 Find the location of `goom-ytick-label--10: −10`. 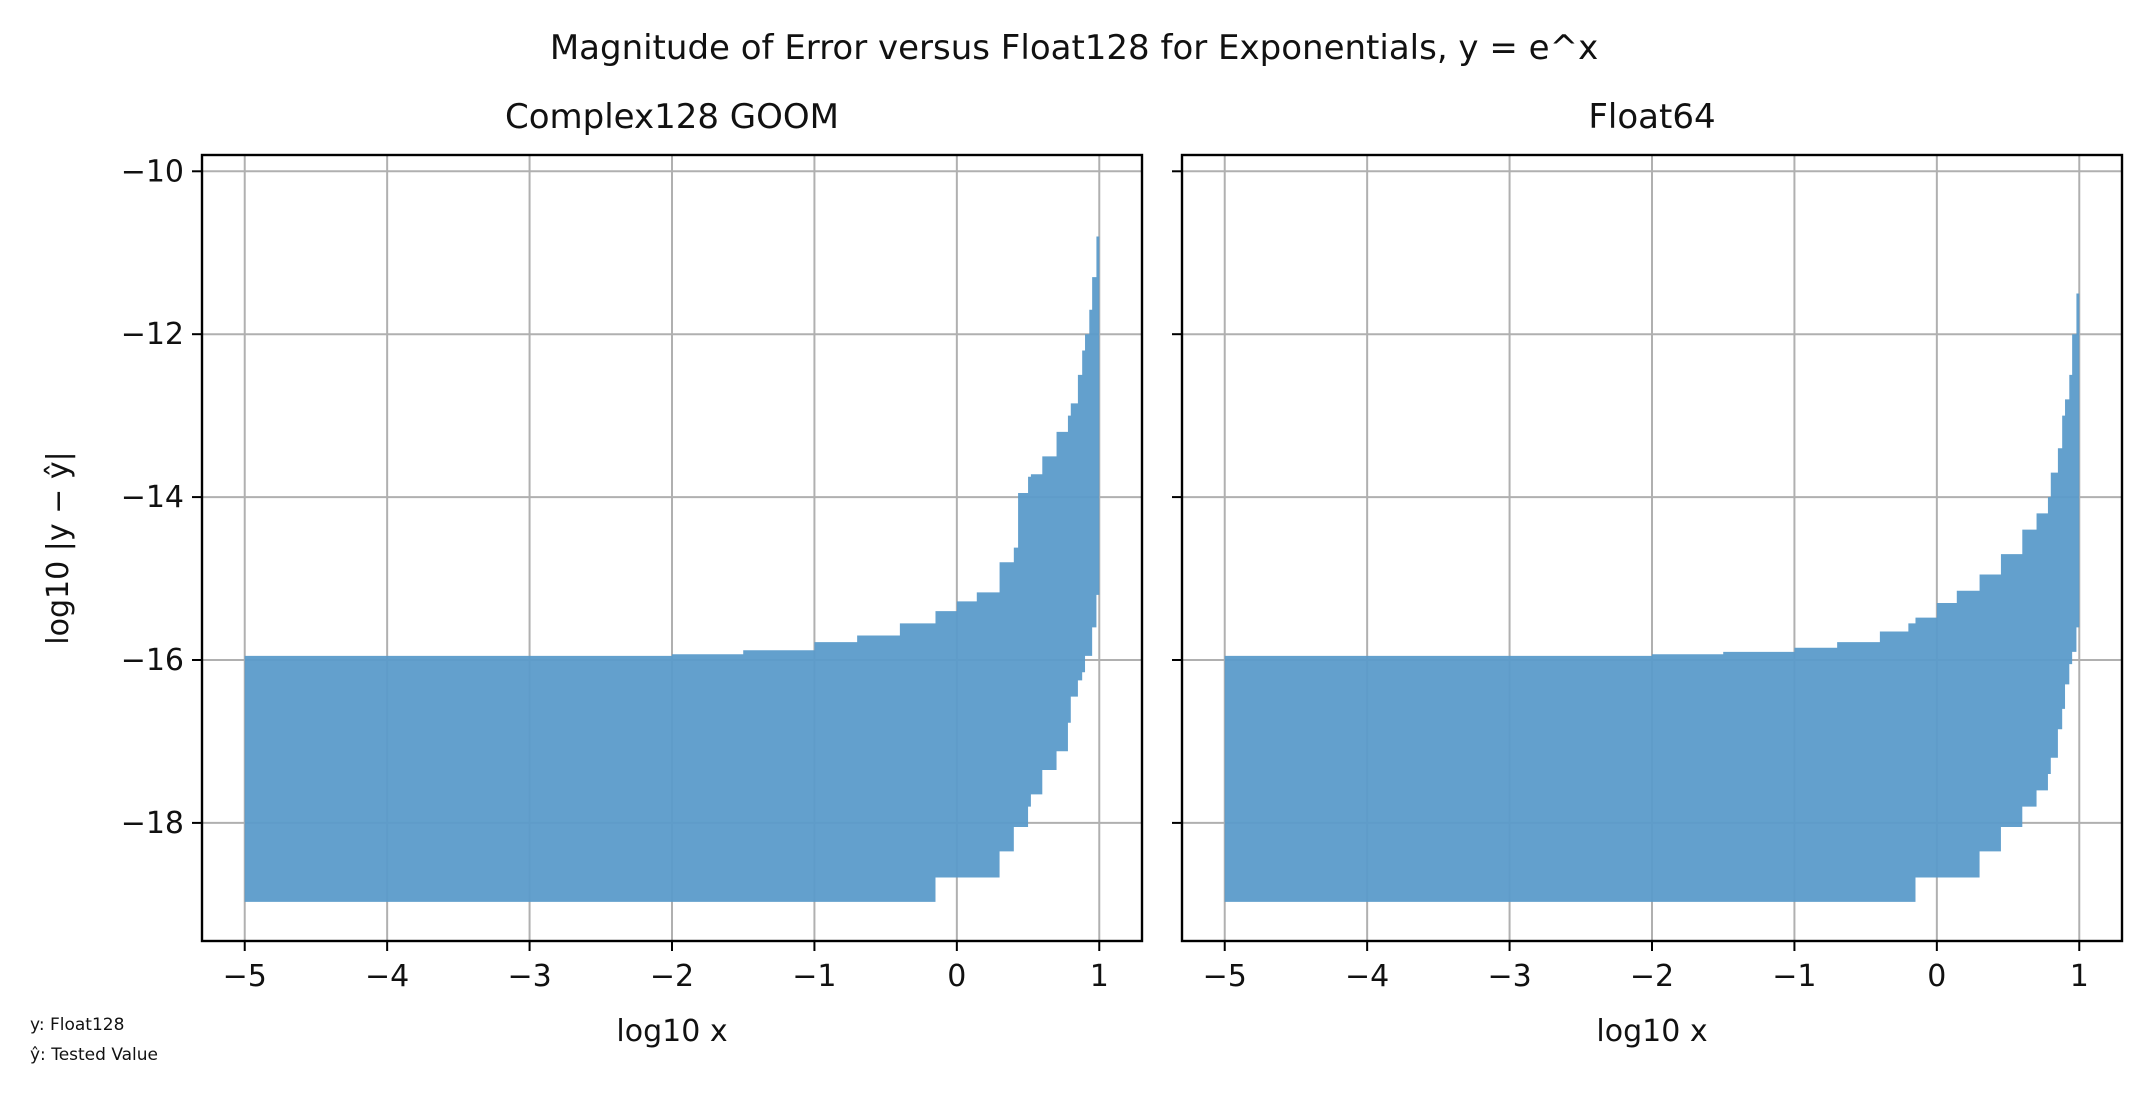

goom-ytick-label--10: −10 is located at coordinates (152, 171).